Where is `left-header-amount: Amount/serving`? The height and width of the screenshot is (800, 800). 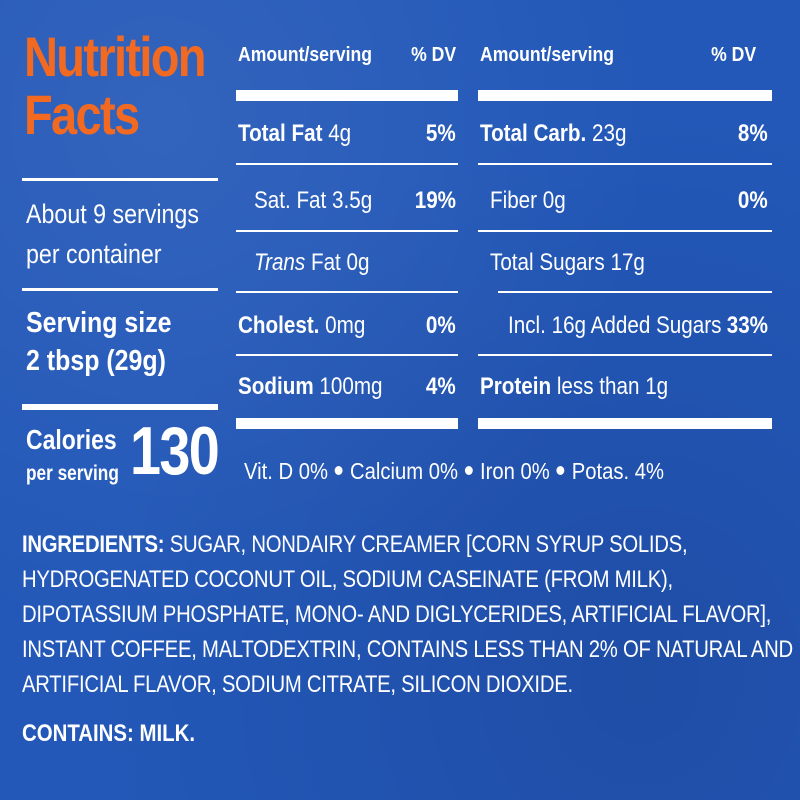
left-header-amount: Amount/serving is located at coordinates (305, 55).